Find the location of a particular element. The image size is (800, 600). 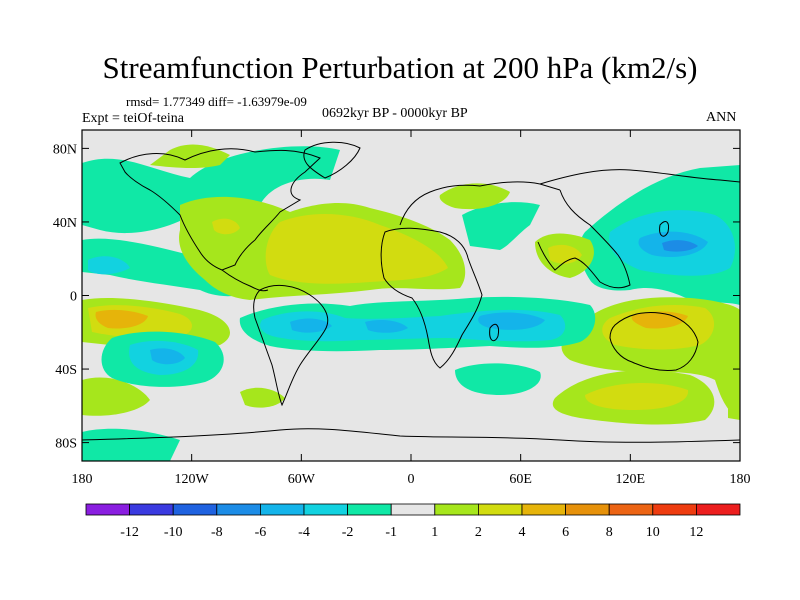

europe-coast is located at coordinates (480, 203).